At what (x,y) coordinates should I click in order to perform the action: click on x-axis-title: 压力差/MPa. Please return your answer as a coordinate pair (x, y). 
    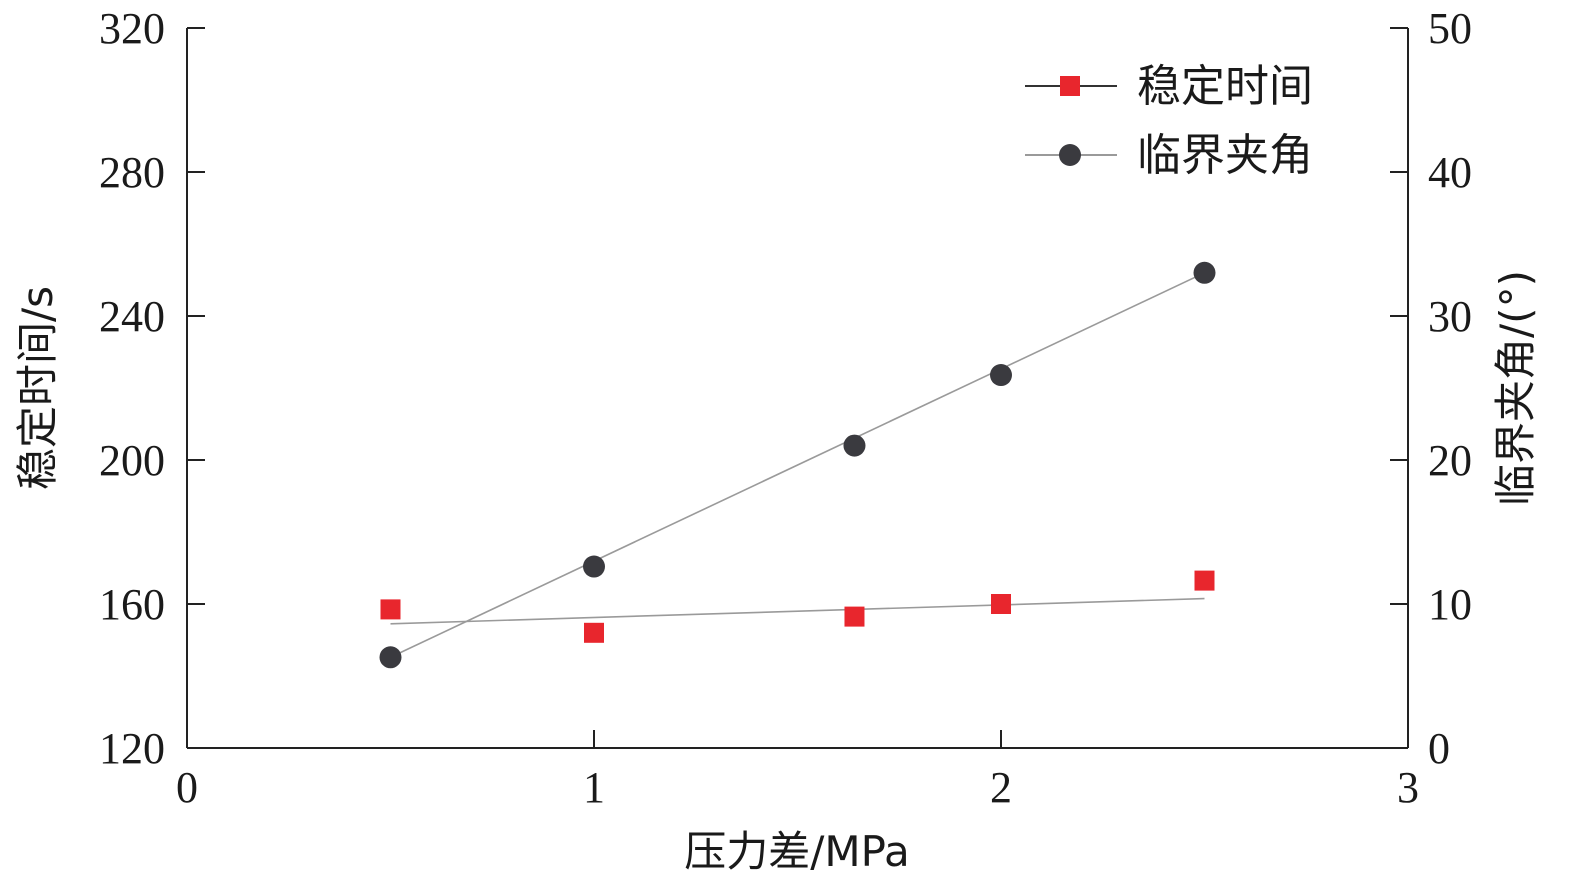
    Looking at the image, I should click on (797, 851).